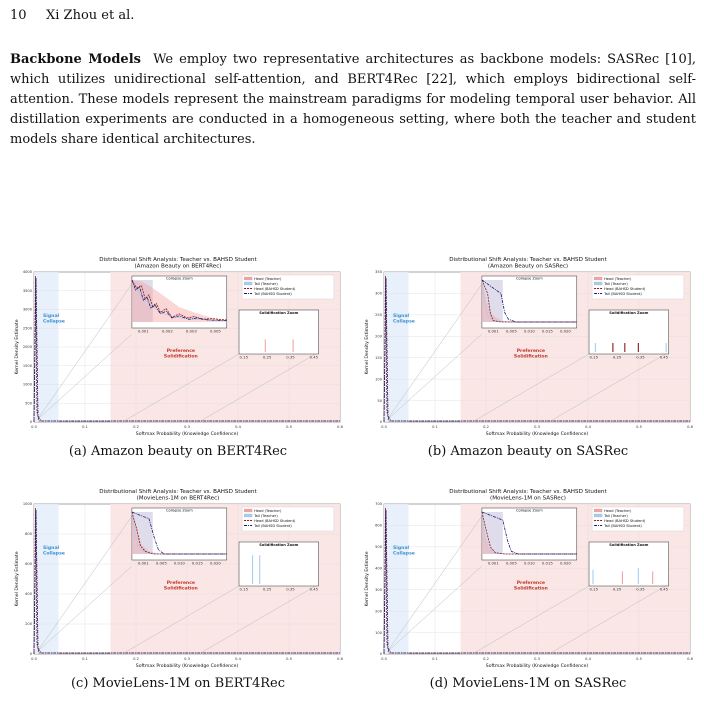  Describe the element at coordinates (72, 15) in the screenshot. I see `running-header: 10 Xi Zhou et al.` at that location.